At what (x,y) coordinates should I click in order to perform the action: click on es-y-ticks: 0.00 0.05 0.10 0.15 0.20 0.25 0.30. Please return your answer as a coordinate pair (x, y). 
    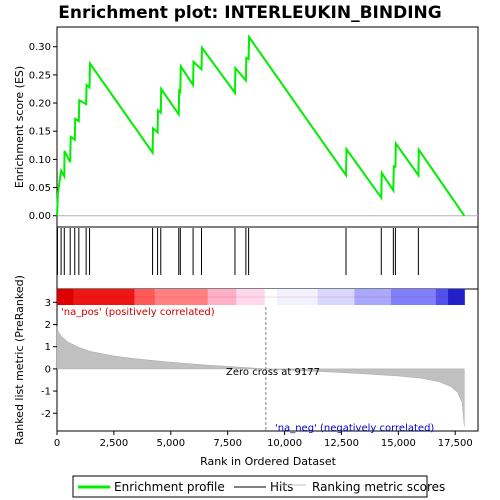
    Looking at the image, I should click on (43, 132).